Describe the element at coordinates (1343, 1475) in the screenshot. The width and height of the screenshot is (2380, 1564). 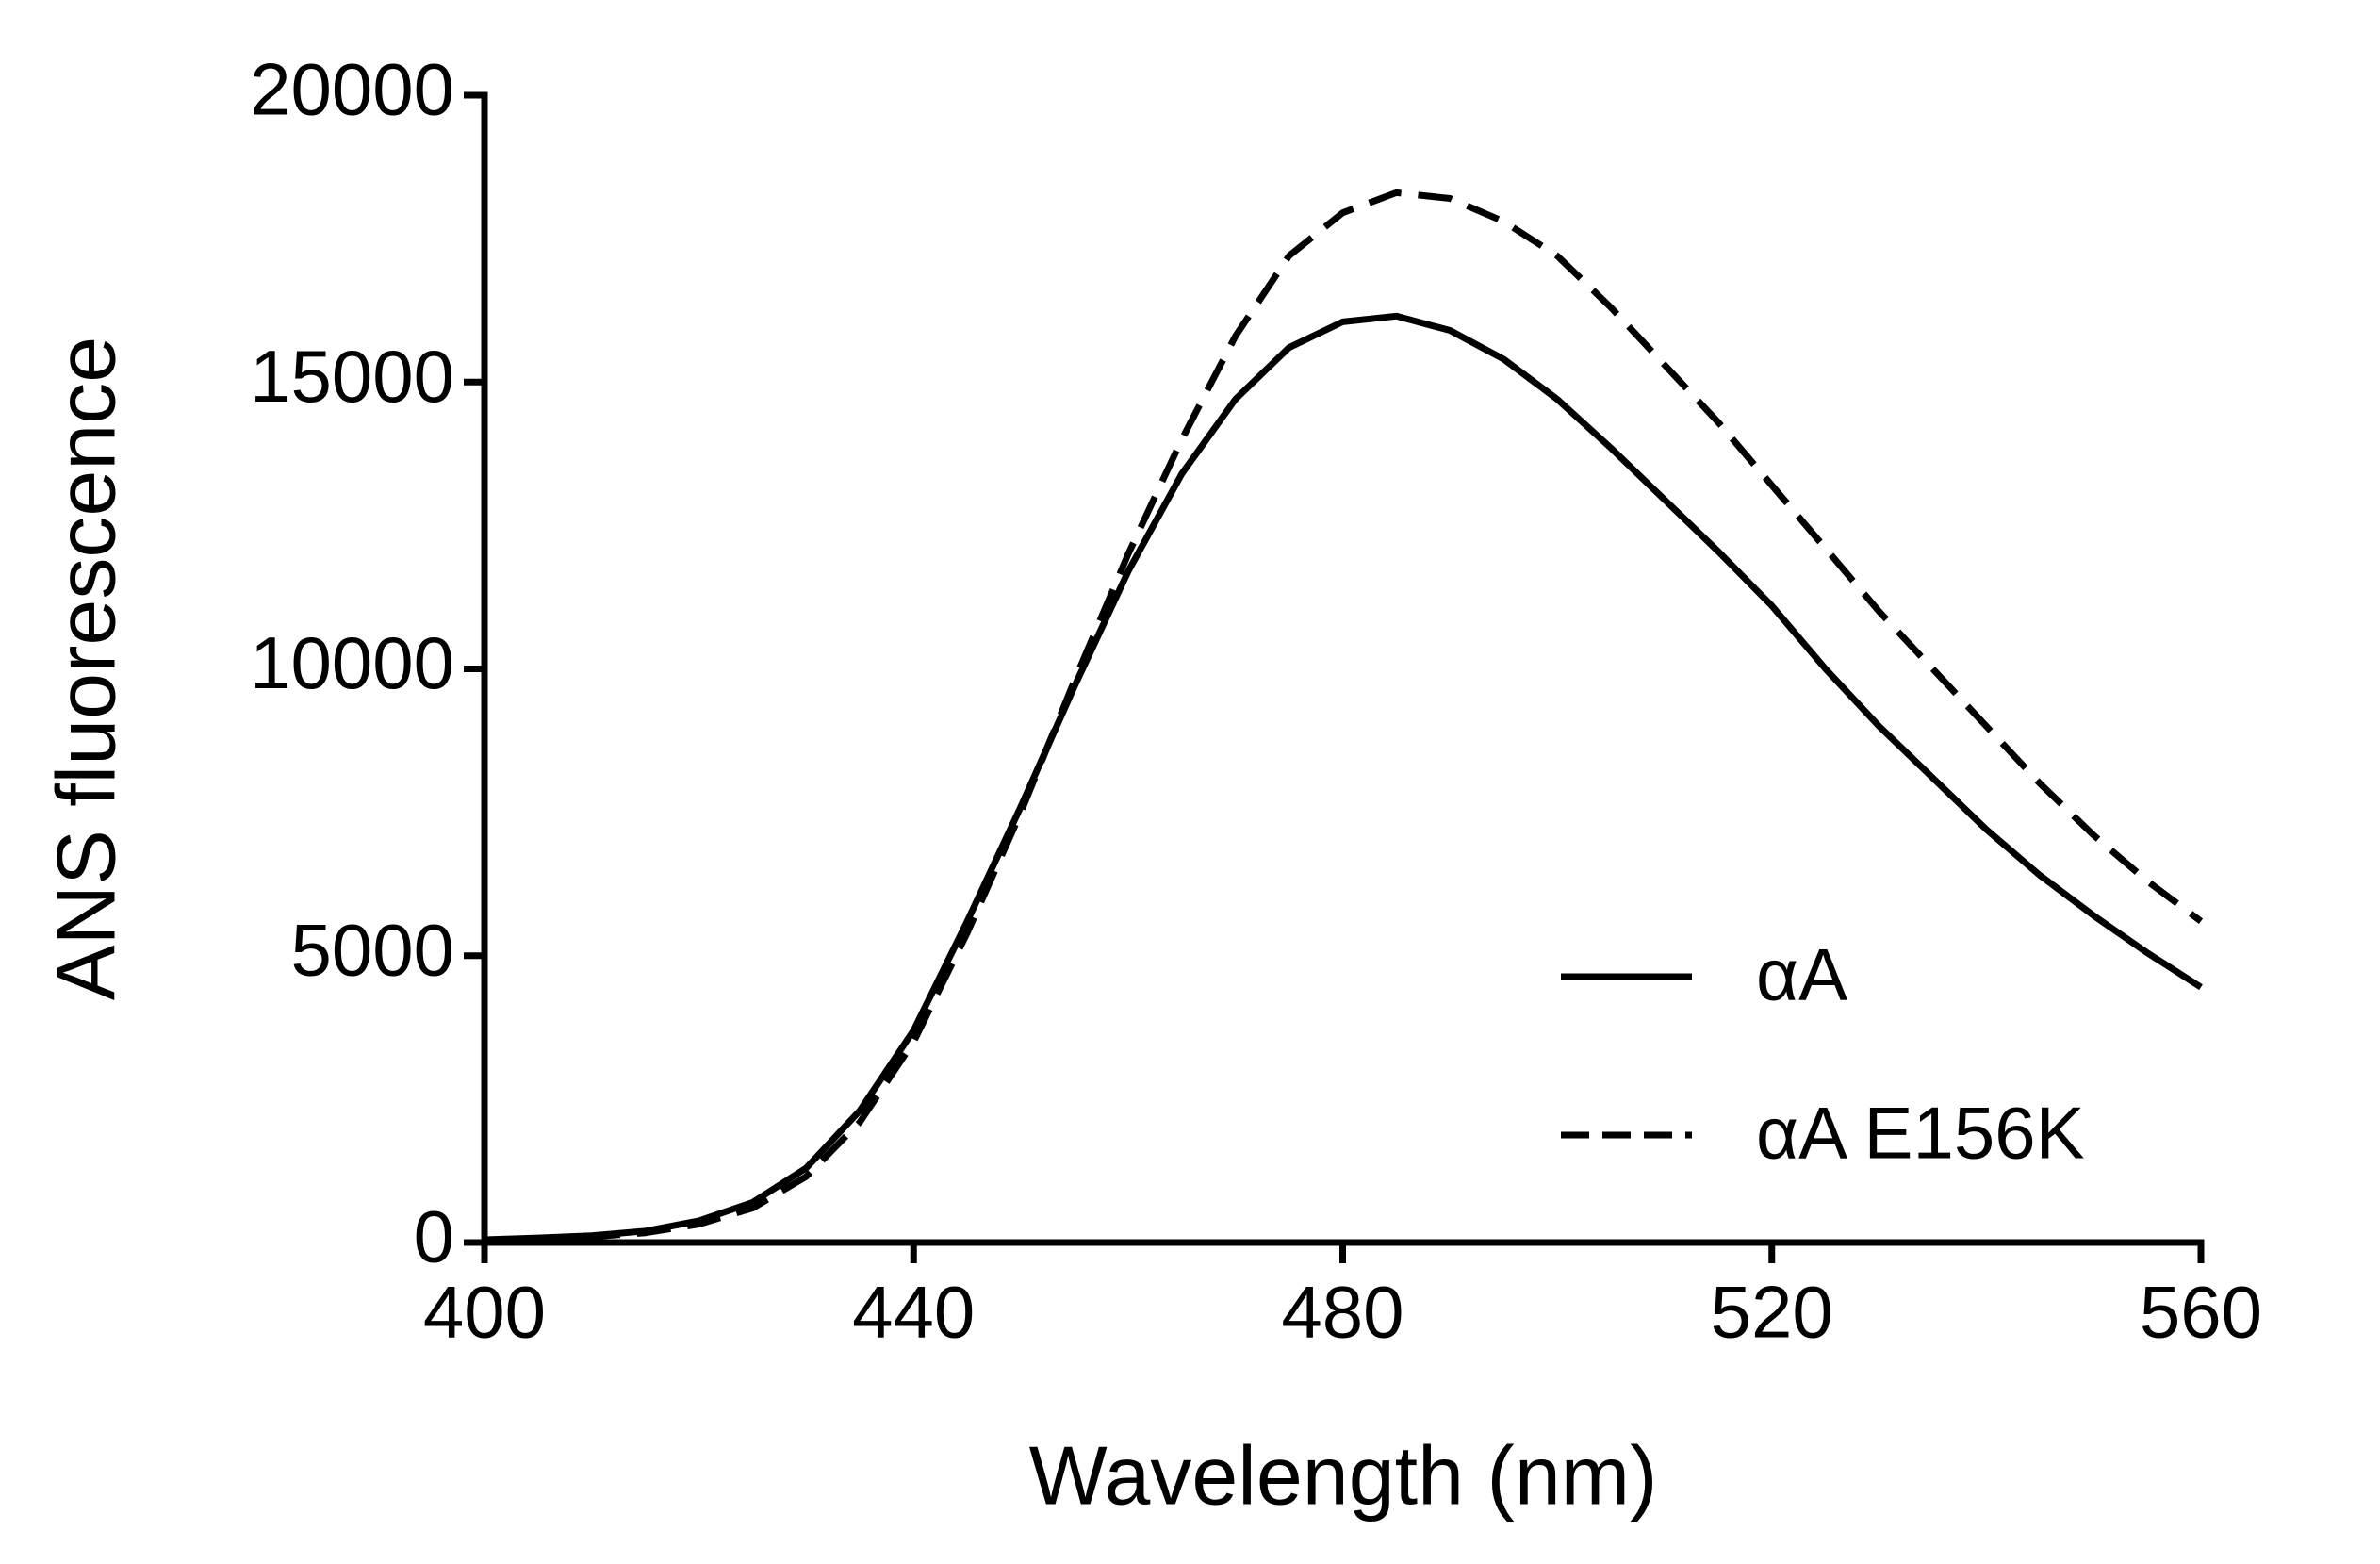
I see `x-axis-title: Wavelength (nm)` at that location.